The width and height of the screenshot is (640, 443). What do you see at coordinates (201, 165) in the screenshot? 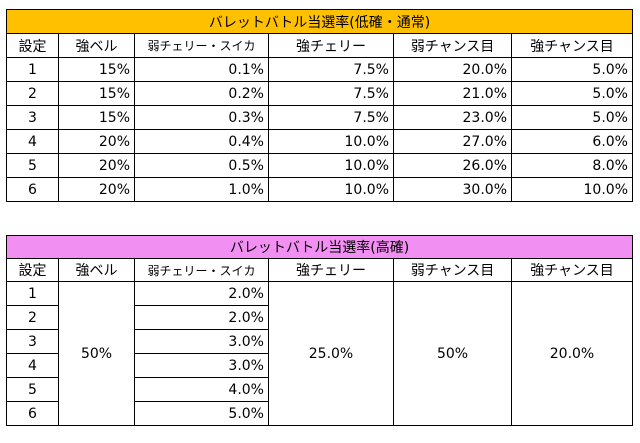
I see `value-cell: 0.5%` at bounding box center [201, 165].